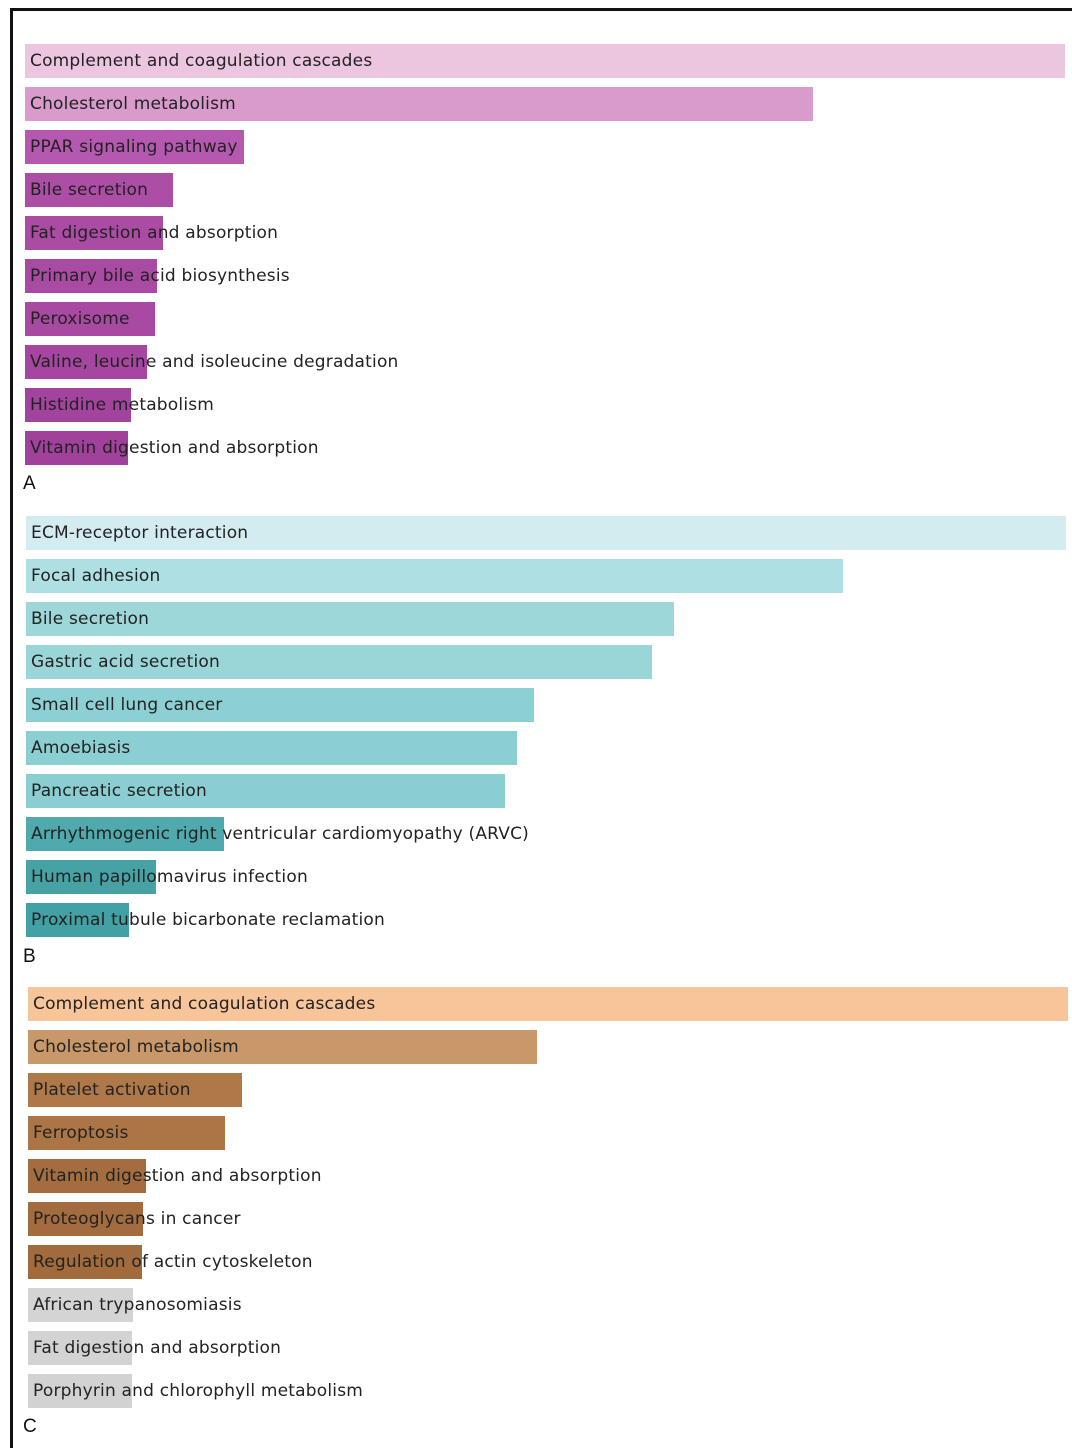 The image size is (1072, 1448). Describe the element at coordinates (81, 748) in the screenshot. I see `panel-b-bar-label-6: Amoebiasis` at that location.